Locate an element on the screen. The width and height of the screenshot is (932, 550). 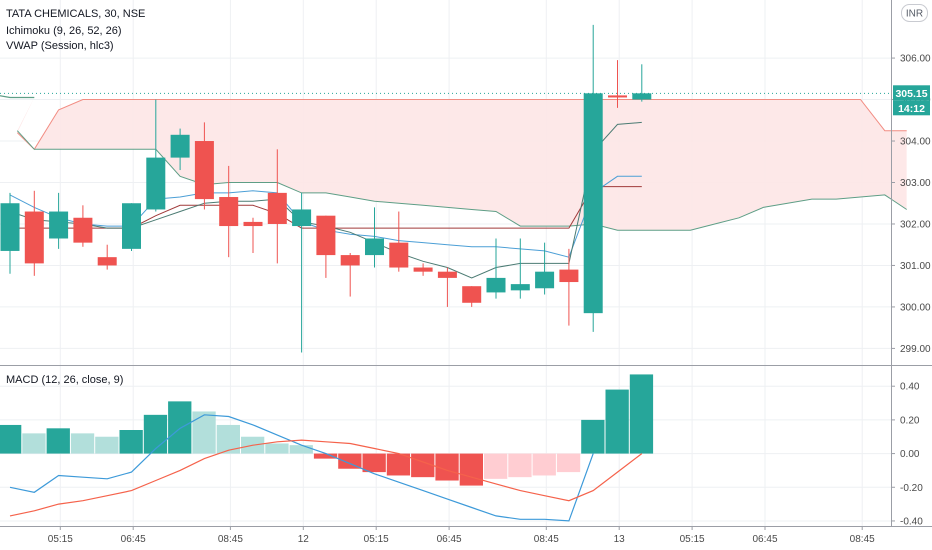
macd-tick-label: -0.40 is located at coordinates (911, 521).